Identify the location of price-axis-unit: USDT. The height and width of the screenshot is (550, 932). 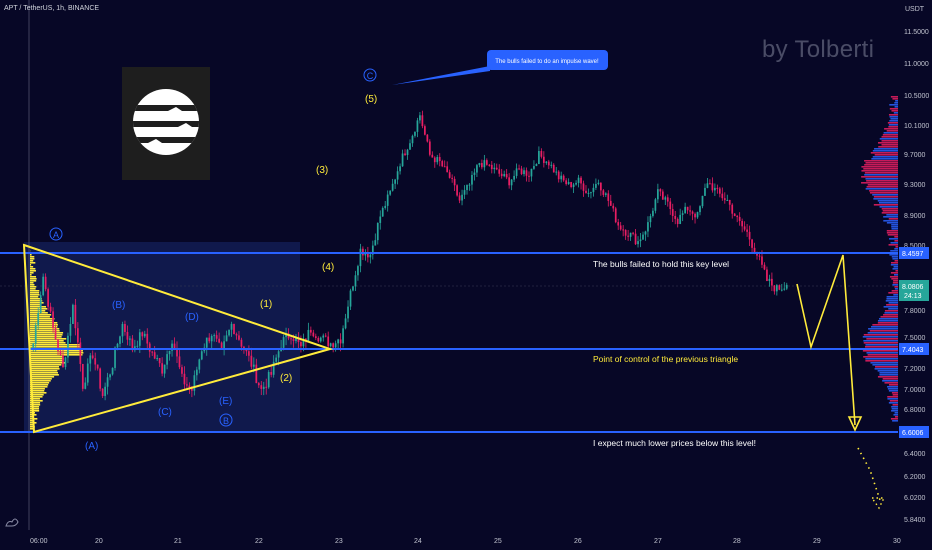
(915, 9).